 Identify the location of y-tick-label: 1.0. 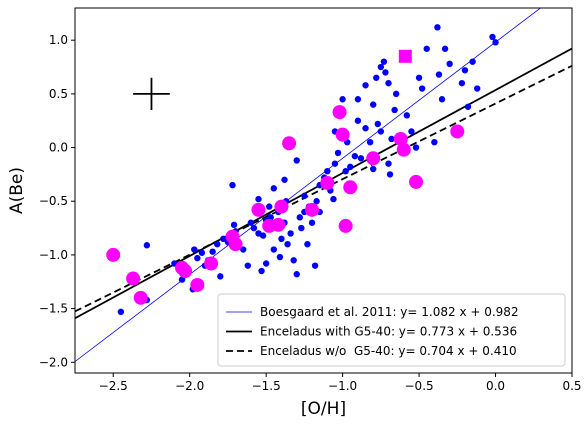
(58, 40).